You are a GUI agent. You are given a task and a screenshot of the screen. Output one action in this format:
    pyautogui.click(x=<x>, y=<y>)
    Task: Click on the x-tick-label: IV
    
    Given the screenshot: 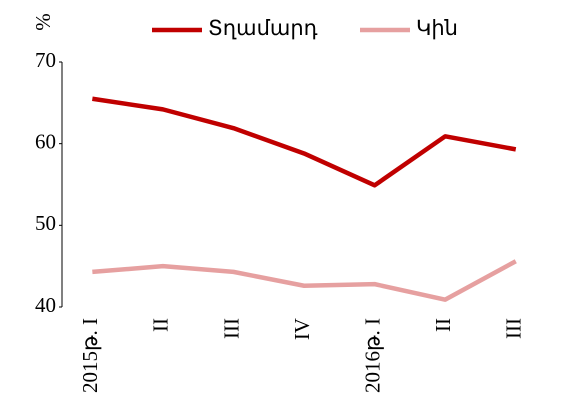 What is the action you would take?
    pyautogui.click(x=302, y=329)
    